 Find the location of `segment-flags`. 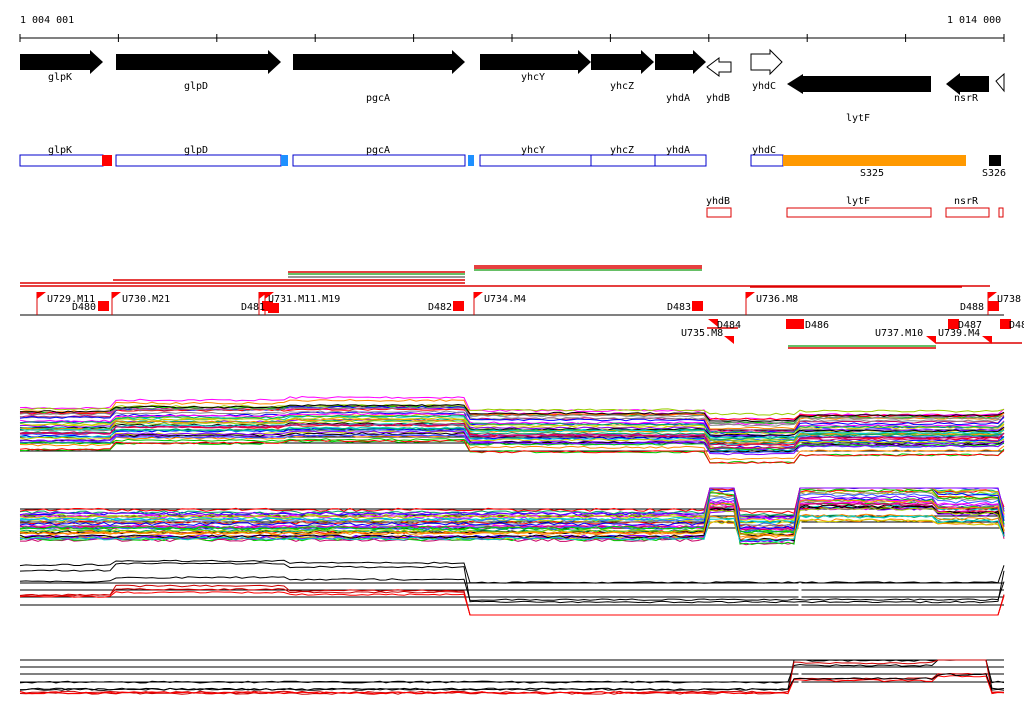

segment-flags is located at coordinates (523, 318).